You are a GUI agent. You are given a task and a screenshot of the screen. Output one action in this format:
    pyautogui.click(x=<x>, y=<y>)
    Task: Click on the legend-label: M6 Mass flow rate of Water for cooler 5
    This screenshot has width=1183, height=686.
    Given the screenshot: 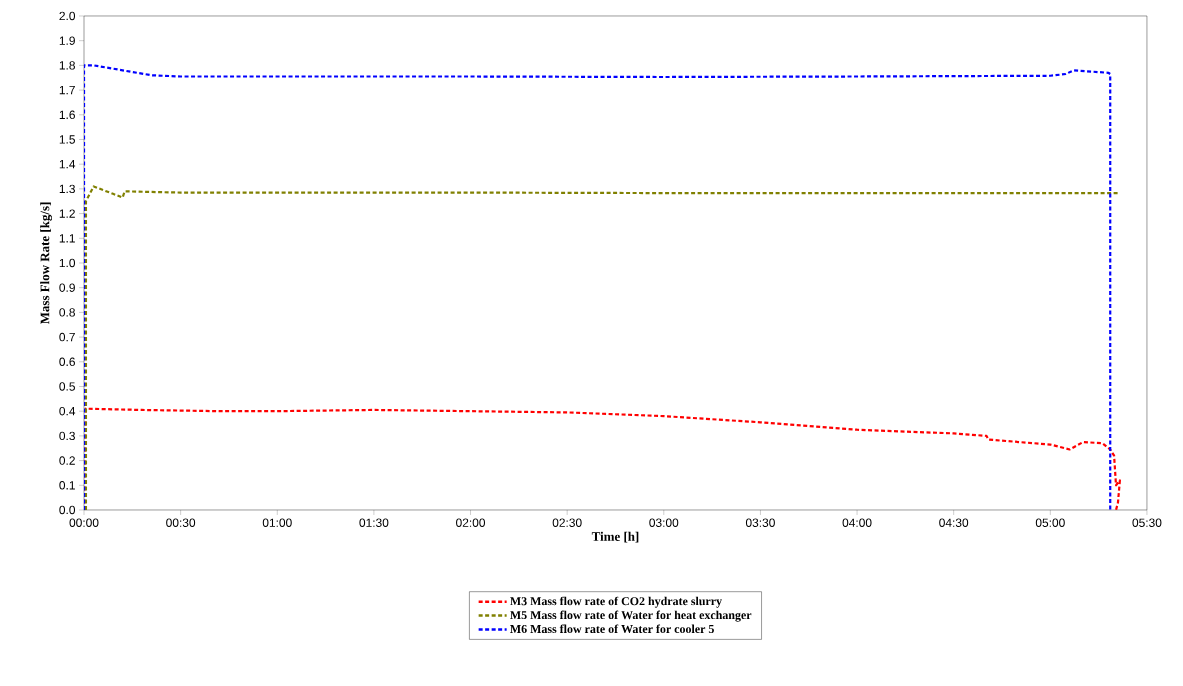 What is the action you would take?
    pyautogui.click(x=612, y=629)
    